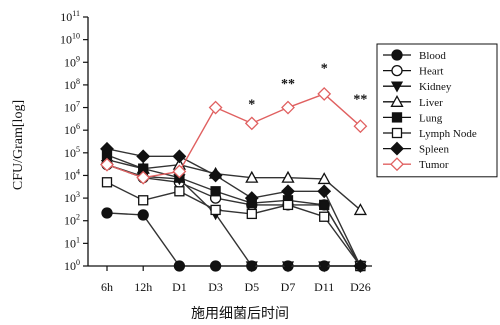 The height and width of the screenshot is (325, 500). Describe the element at coordinates (107, 287) in the screenshot. I see `x-tick-label: 6h` at that location.